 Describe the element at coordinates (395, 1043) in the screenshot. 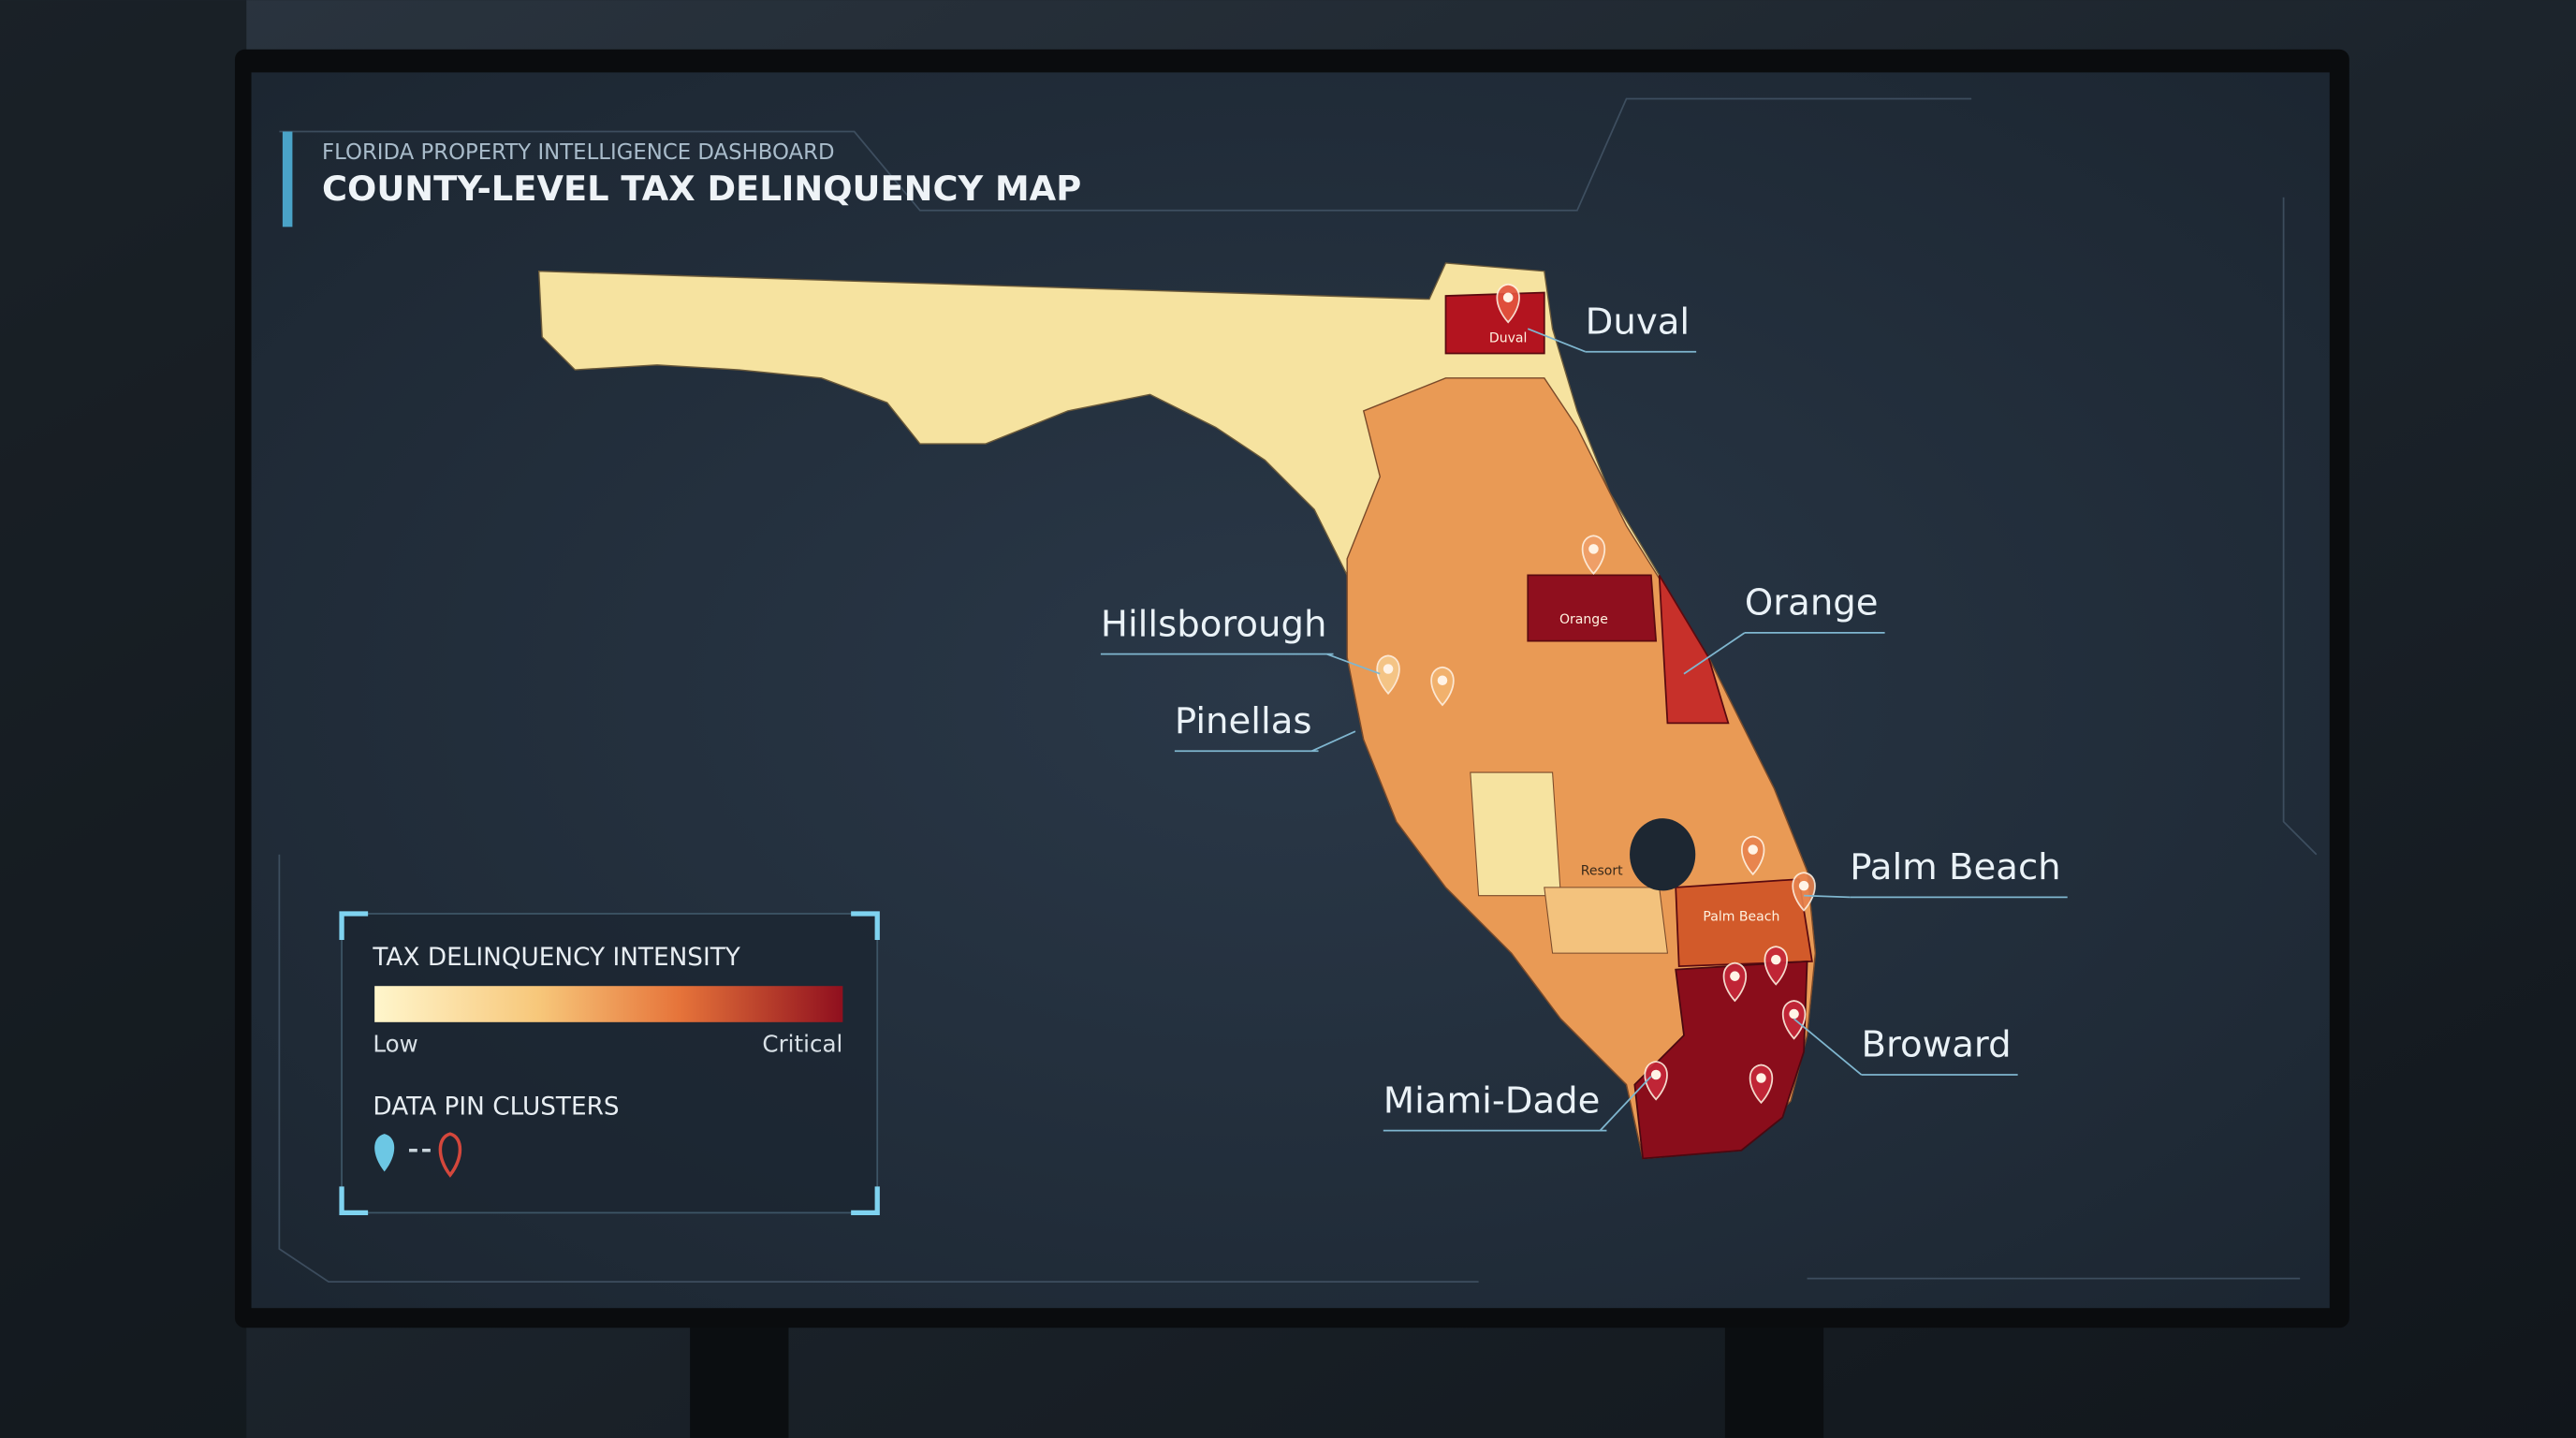

I see `legend-low: Low` at that location.